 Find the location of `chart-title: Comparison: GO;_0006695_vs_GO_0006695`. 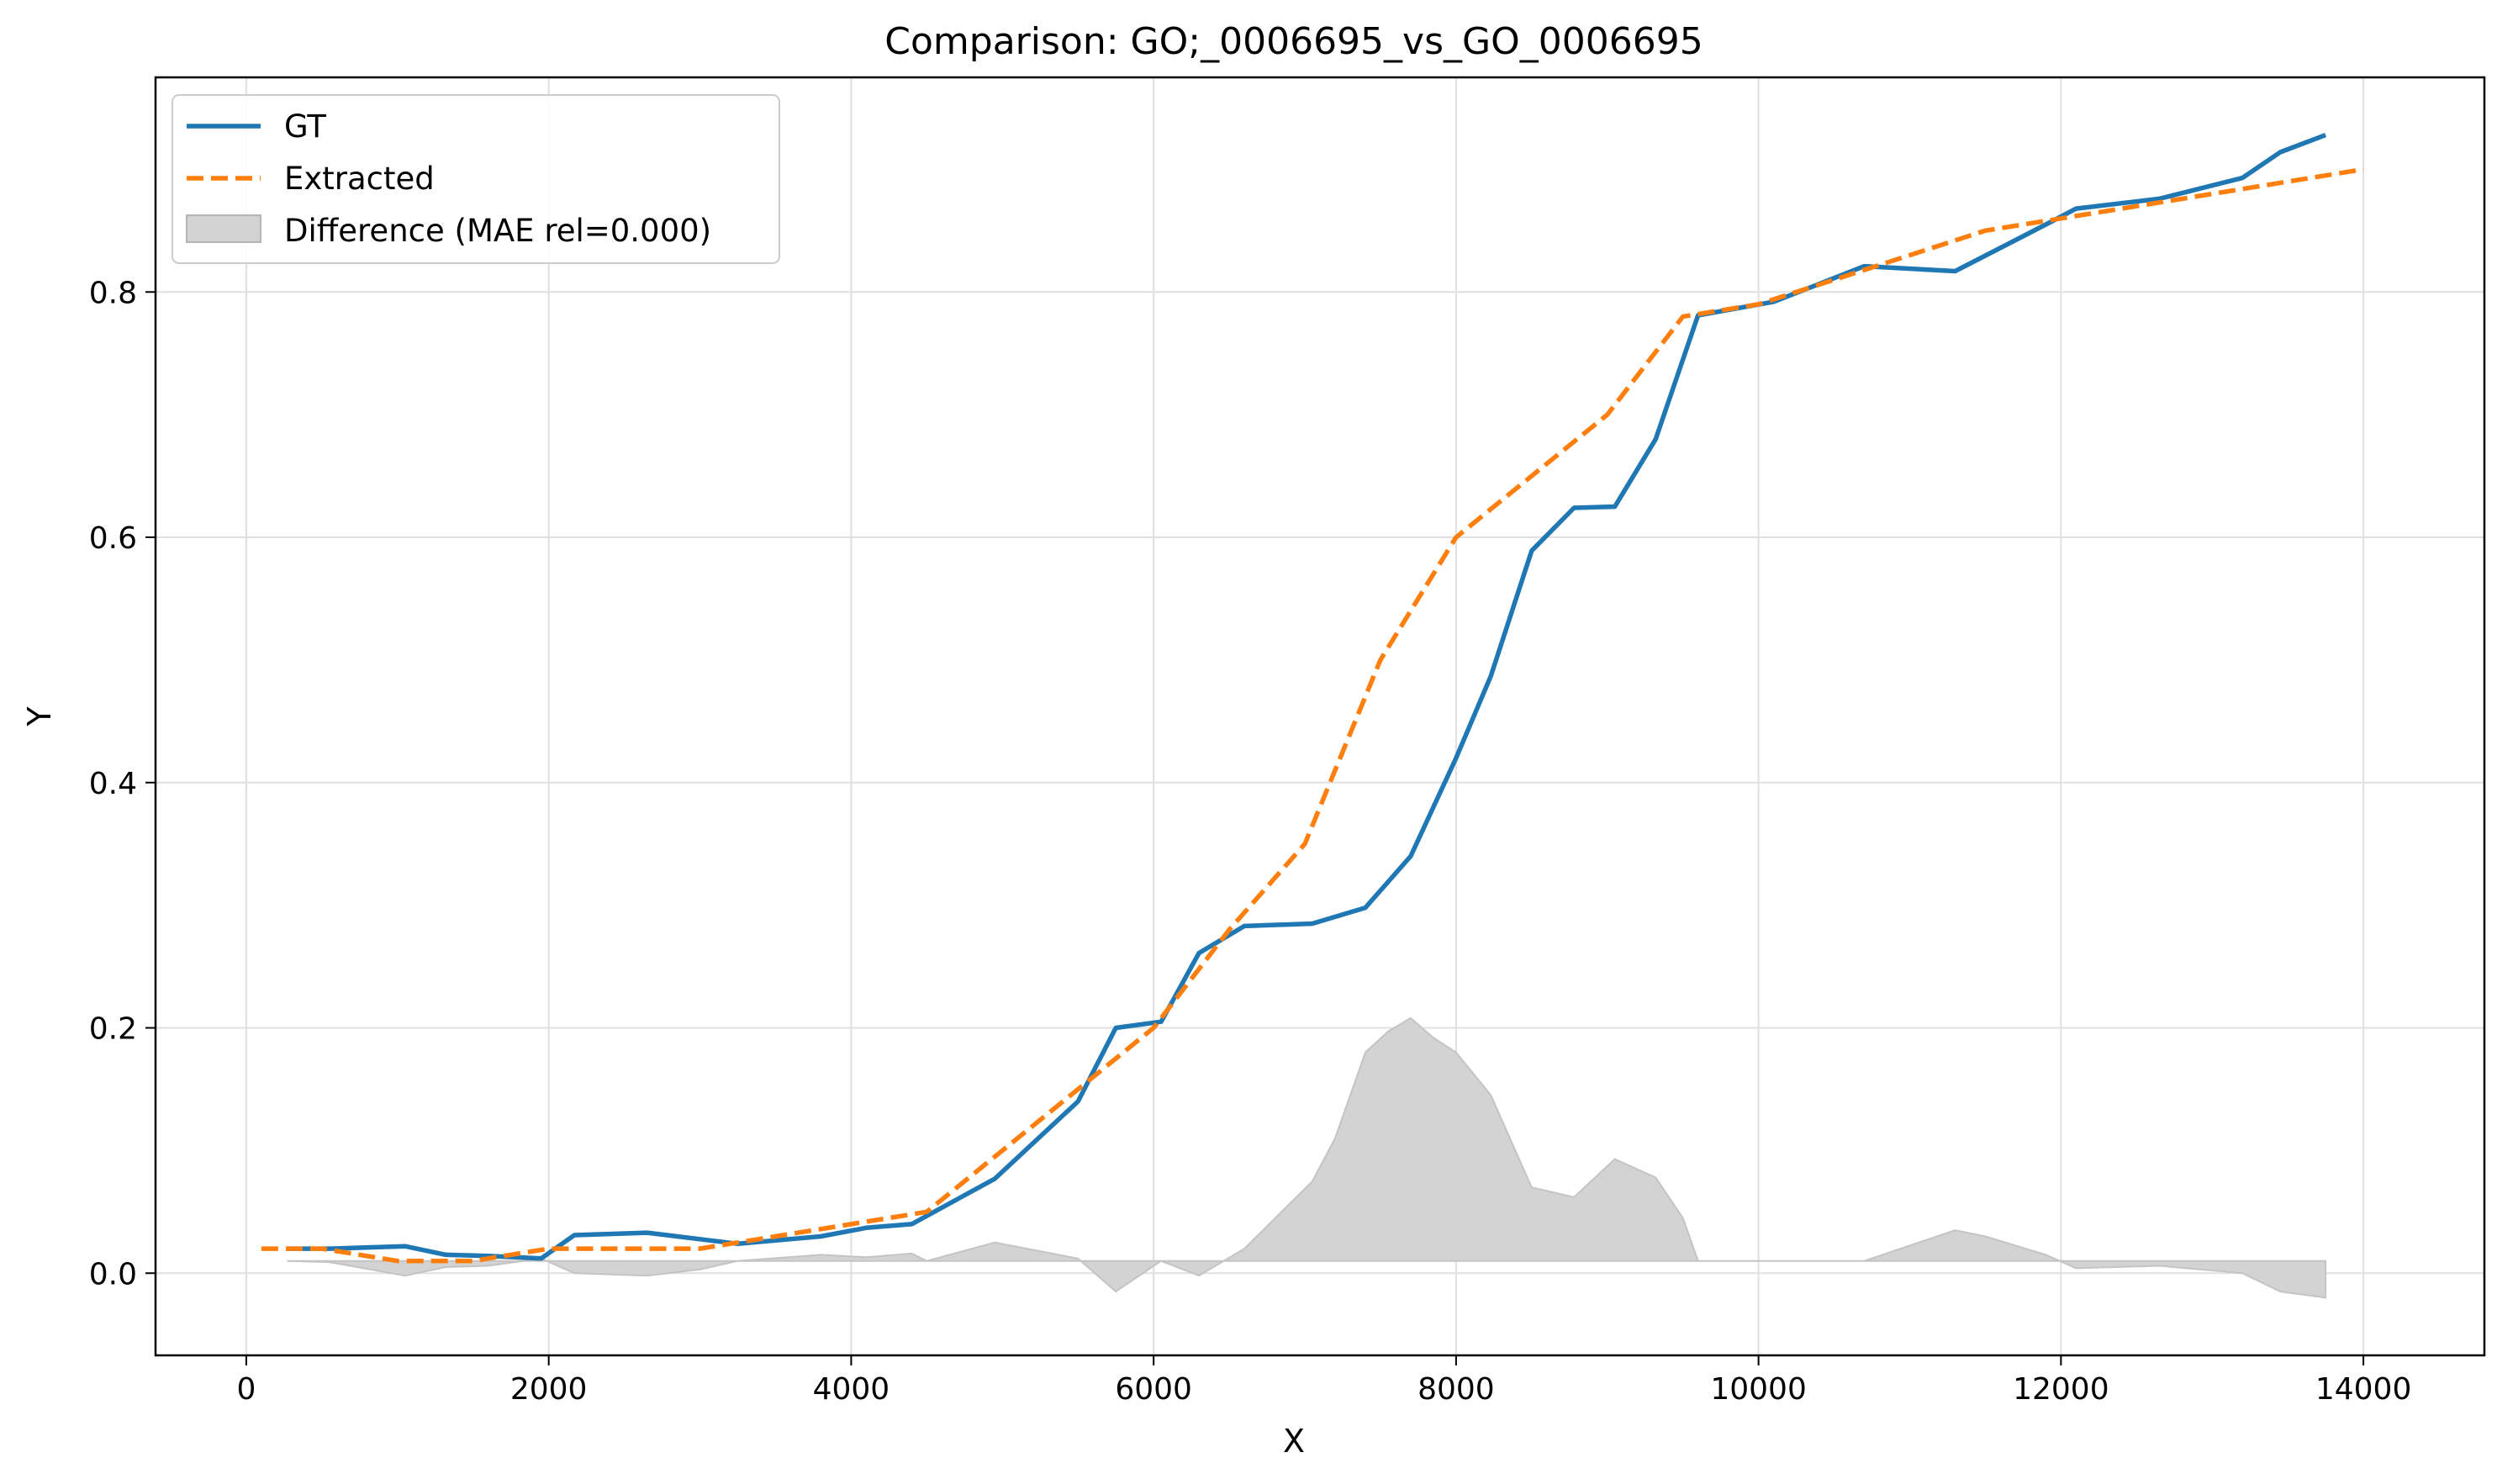

chart-title: Comparison: GO;_0006695_vs_GO_0006695 is located at coordinates (1293, 41).